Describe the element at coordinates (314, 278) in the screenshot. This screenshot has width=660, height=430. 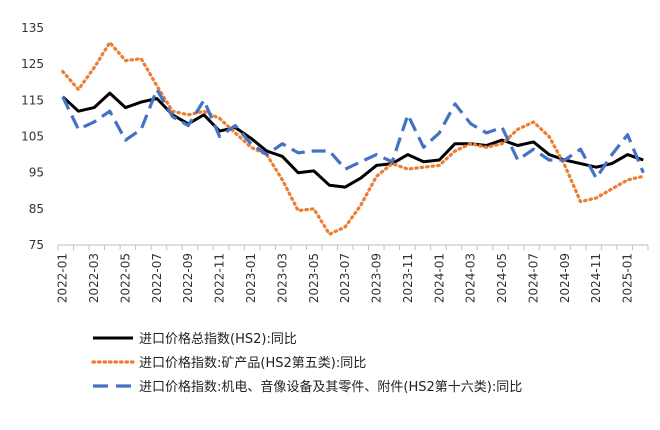
I see `x-tick-label: 2023-05` at that location.